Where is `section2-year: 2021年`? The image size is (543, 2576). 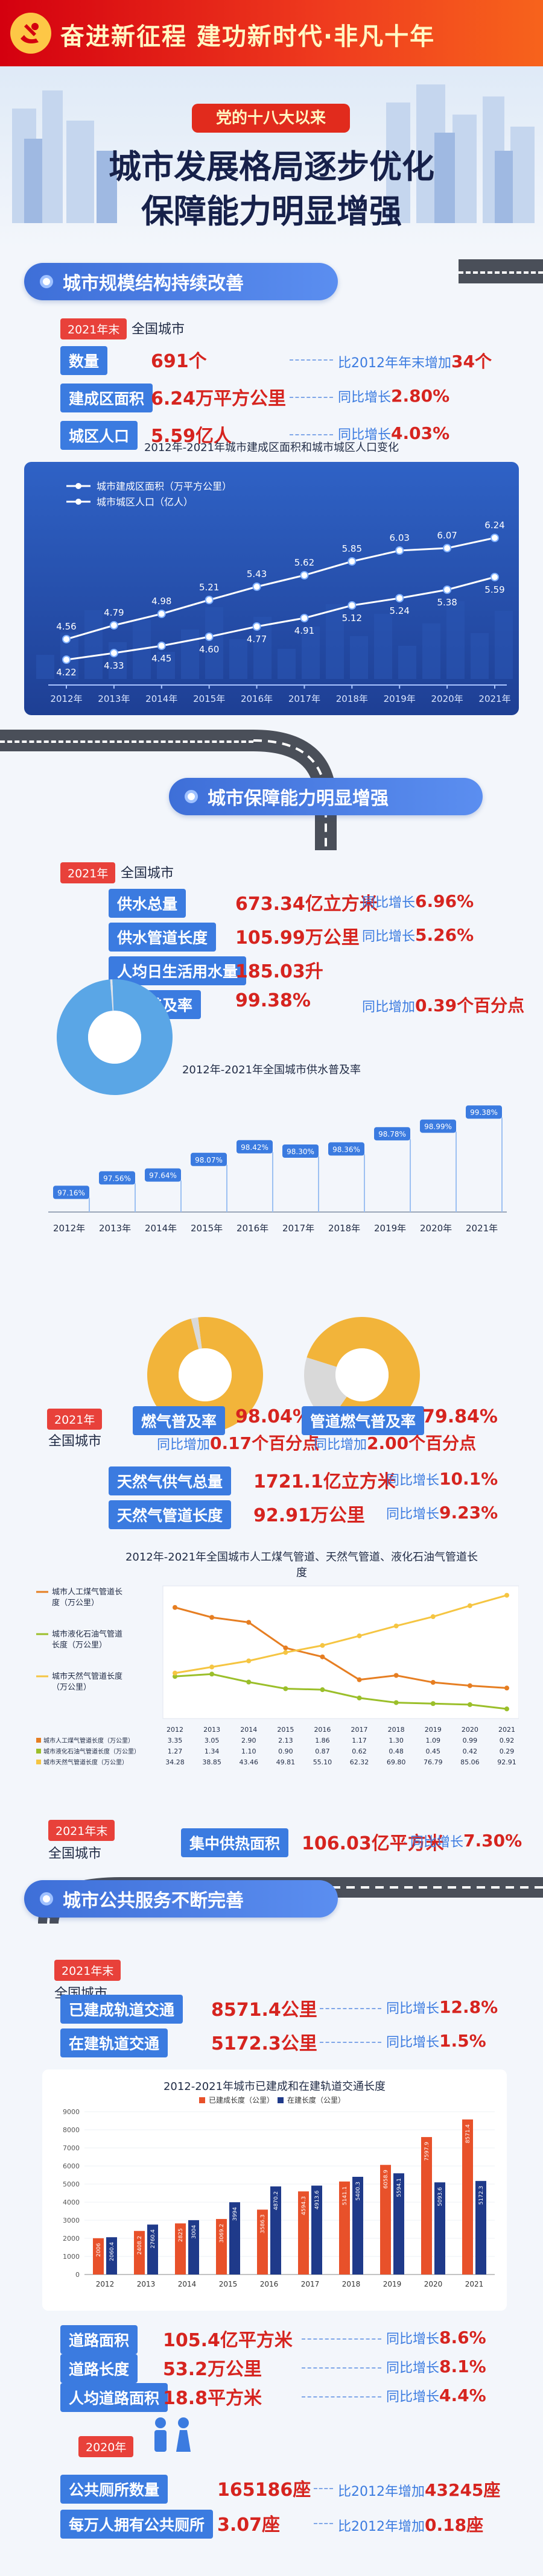 section2-year: 2021年 is located at coordinates (88, 872).